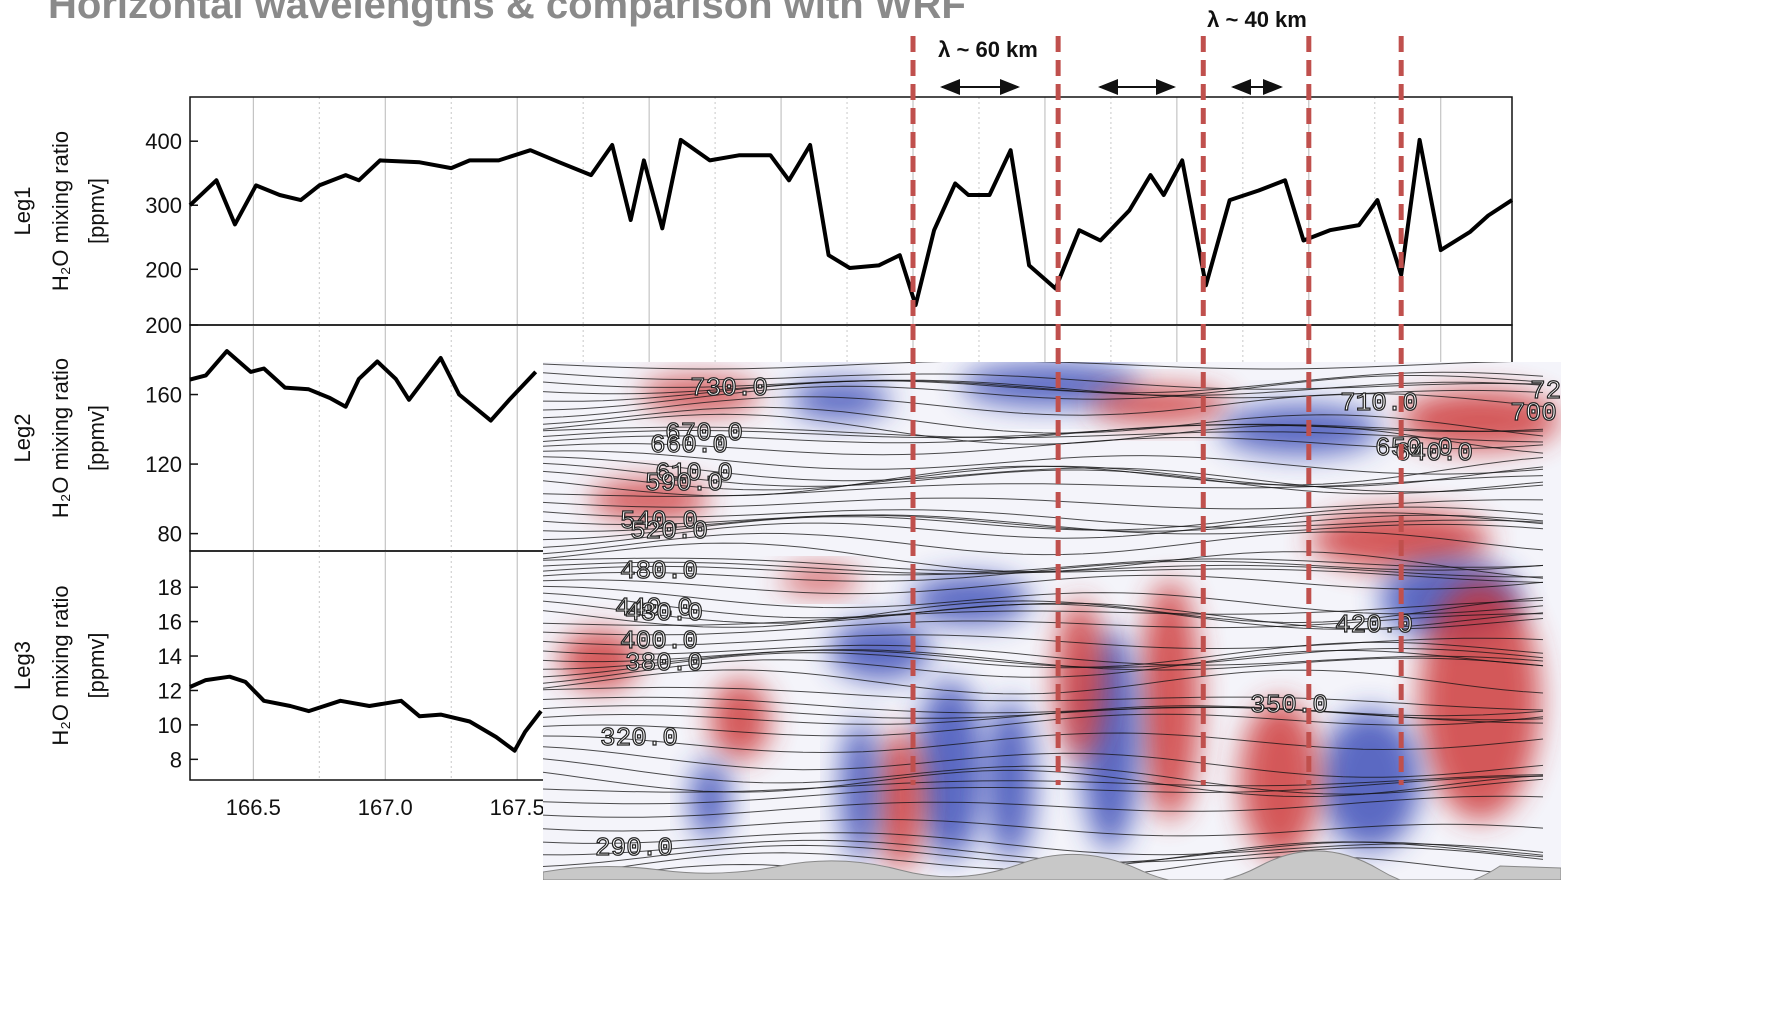  What do you see at coordinates (704, 433) in the screenshot?
I see `contour-label: 670.0` at bounding box center [704, 433].